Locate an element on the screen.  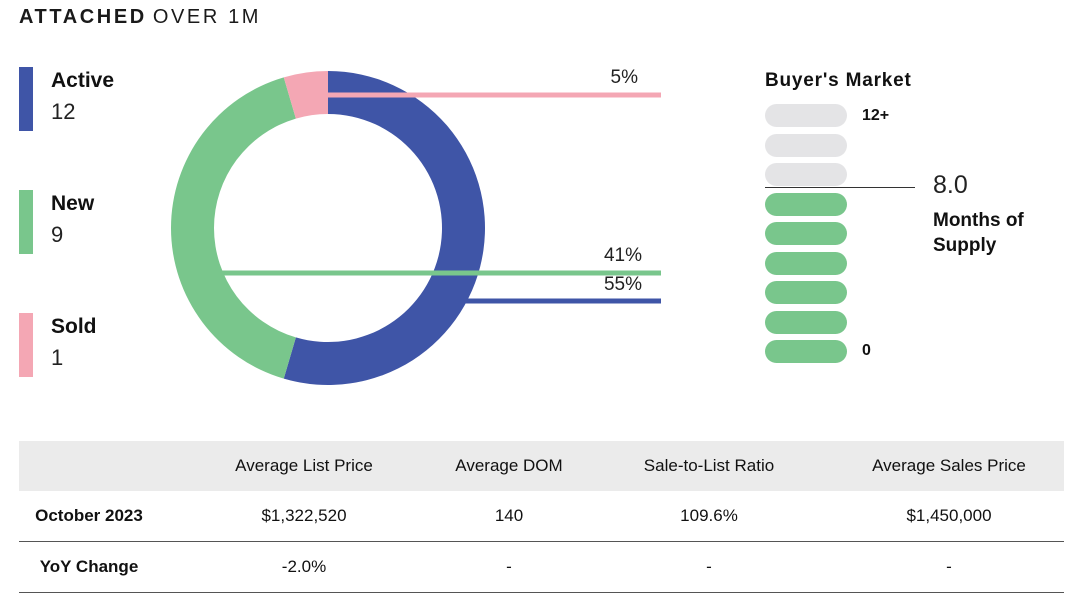
scale-bottom-label: 0 is located at coordinates (866, 350).